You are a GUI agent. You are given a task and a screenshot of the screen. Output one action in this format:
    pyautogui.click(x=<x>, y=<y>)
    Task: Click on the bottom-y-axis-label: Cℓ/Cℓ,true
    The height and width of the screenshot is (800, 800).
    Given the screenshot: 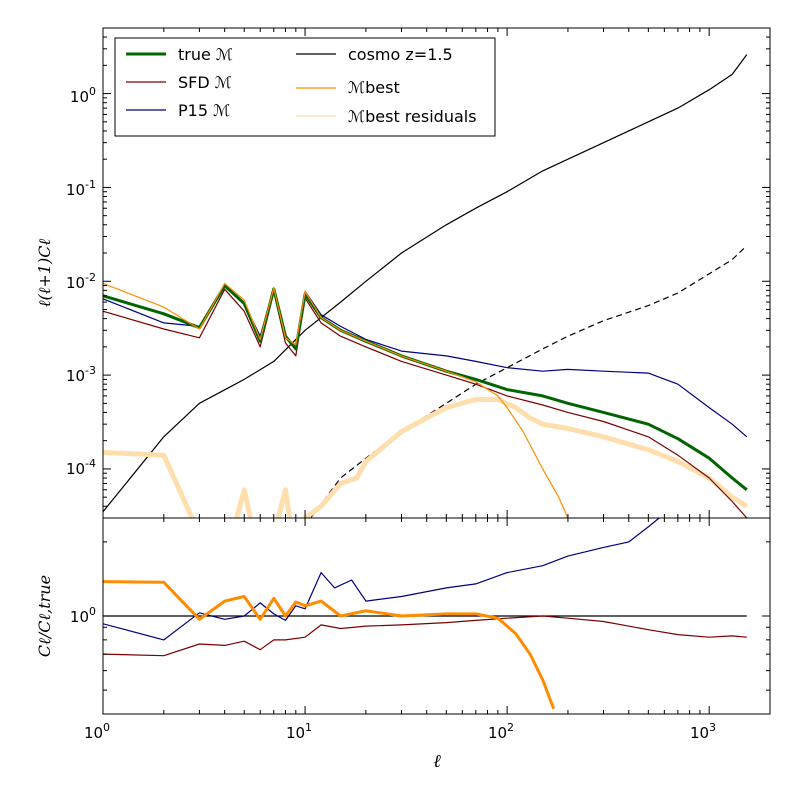 What is the action you would take?
    pyautogui.click(x=44, y=616)
    